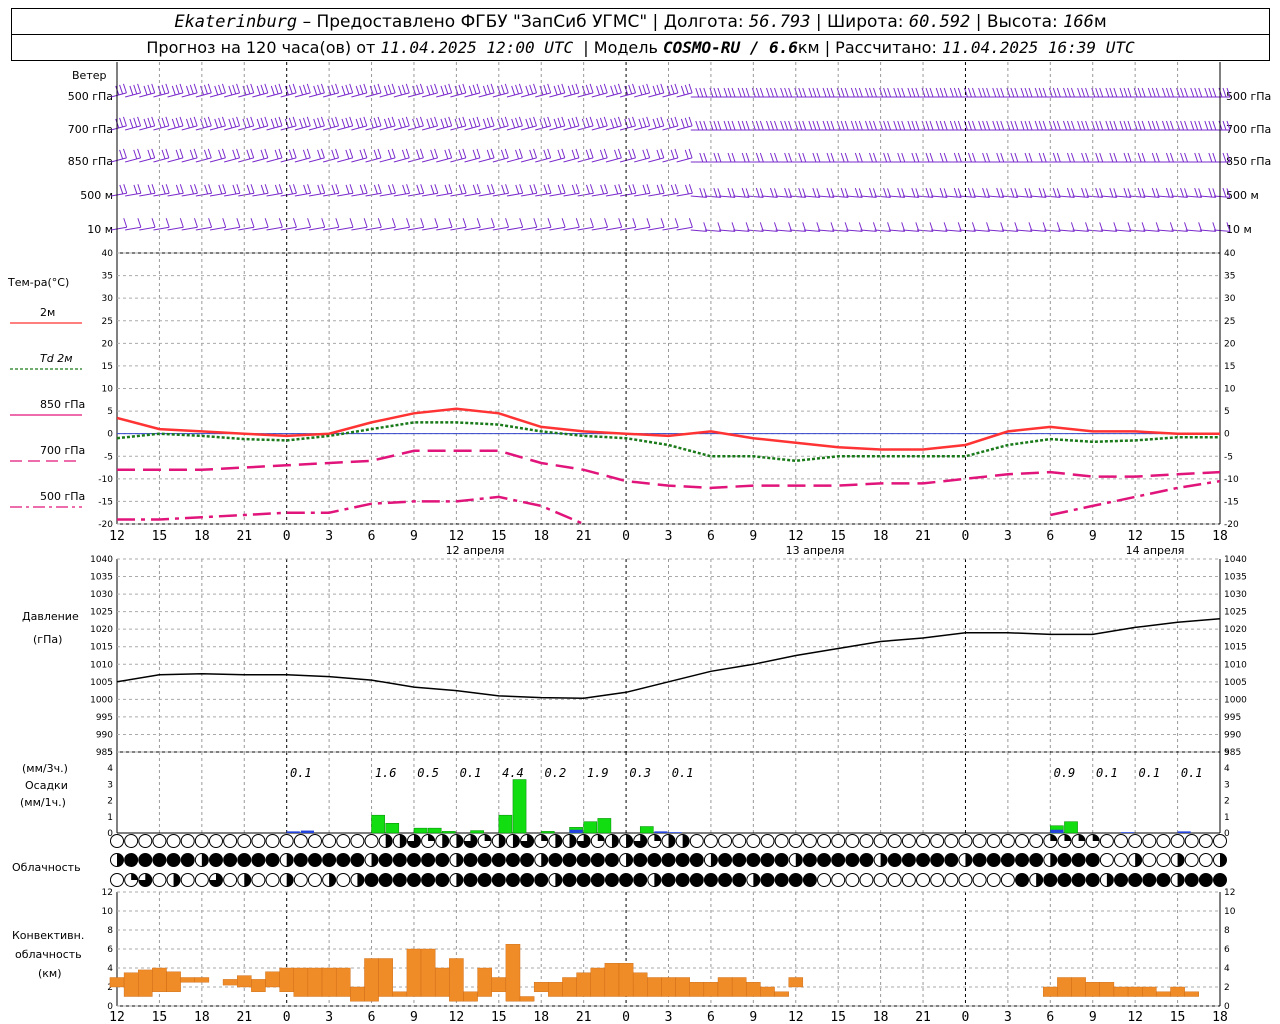 This screenshot has height=1024, width=1280. Describe the element at coordinates (101, 648) in the screenshot. I see `y-tick-label: 1015` at that location.